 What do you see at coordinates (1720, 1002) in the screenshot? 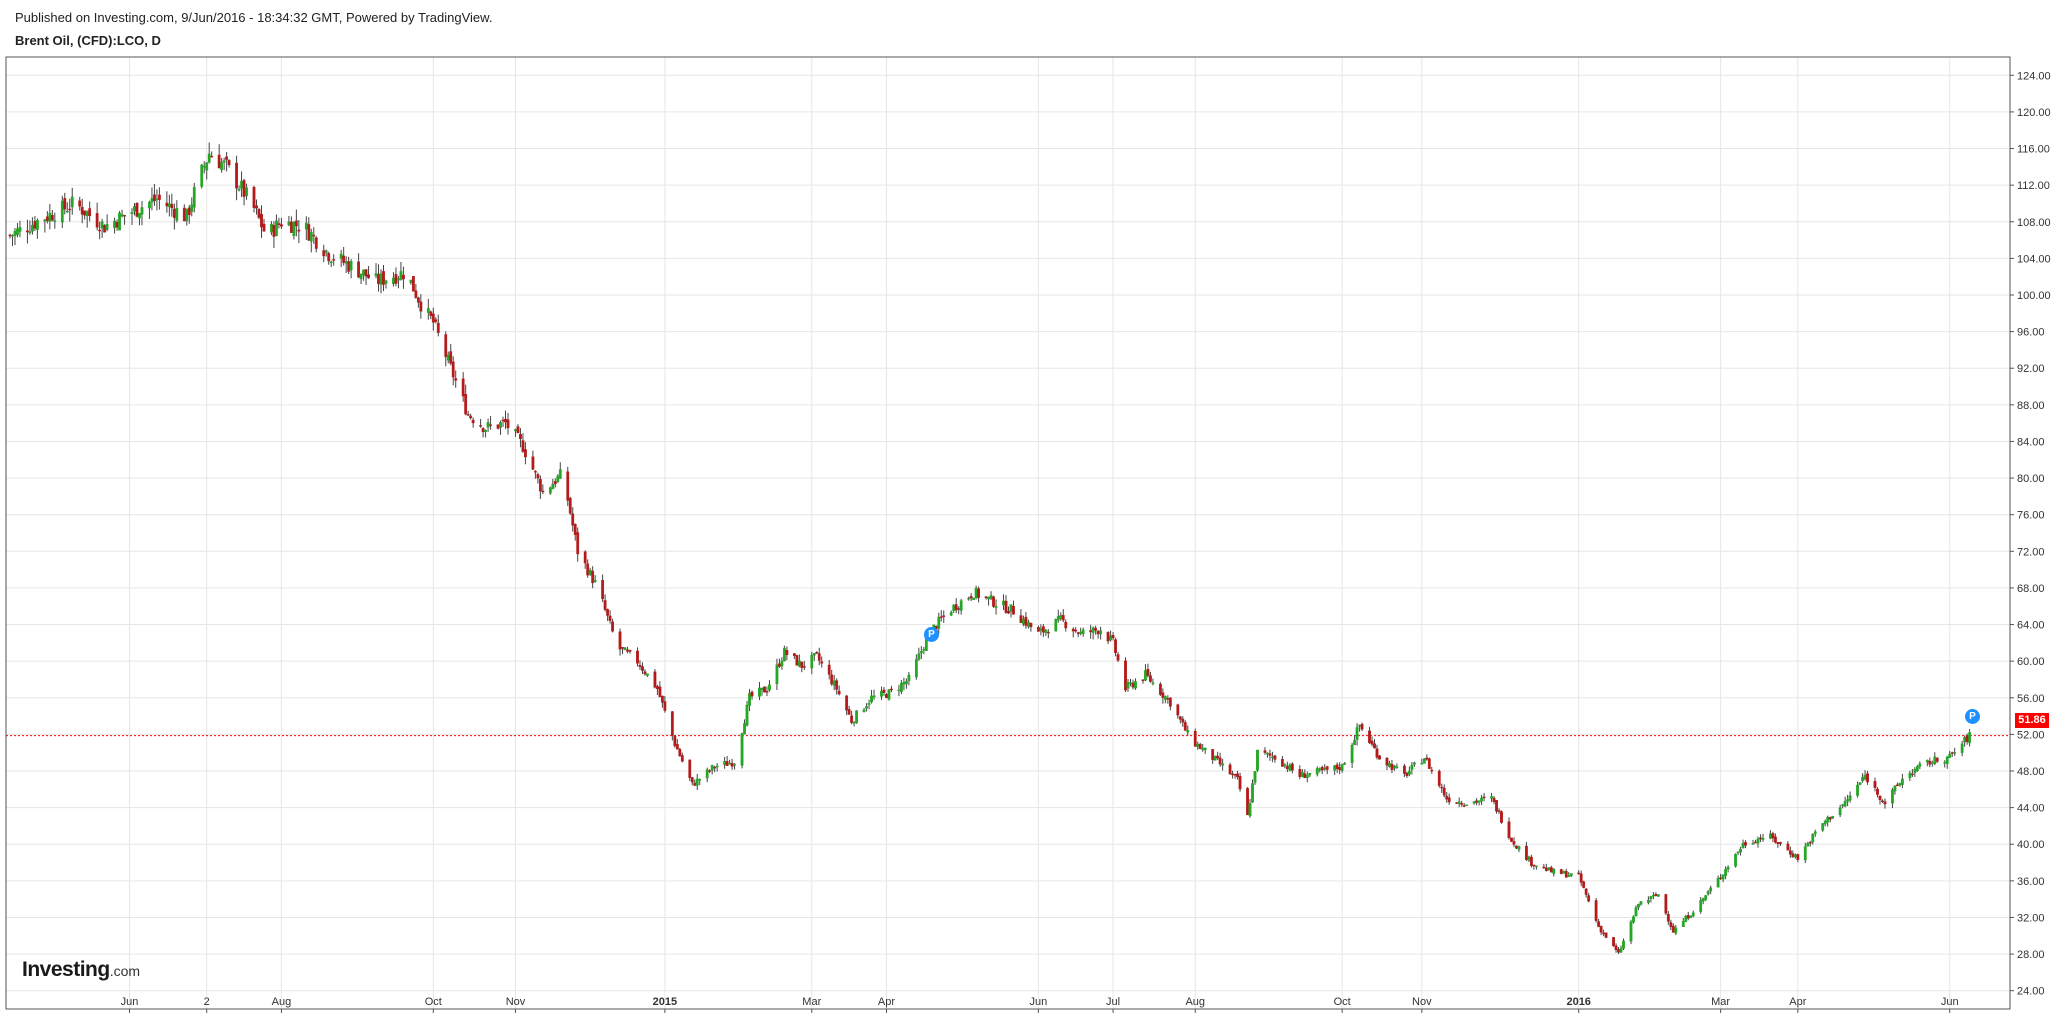
I see `x-tick-label: Mar` at bounding box center [1720, 1002].